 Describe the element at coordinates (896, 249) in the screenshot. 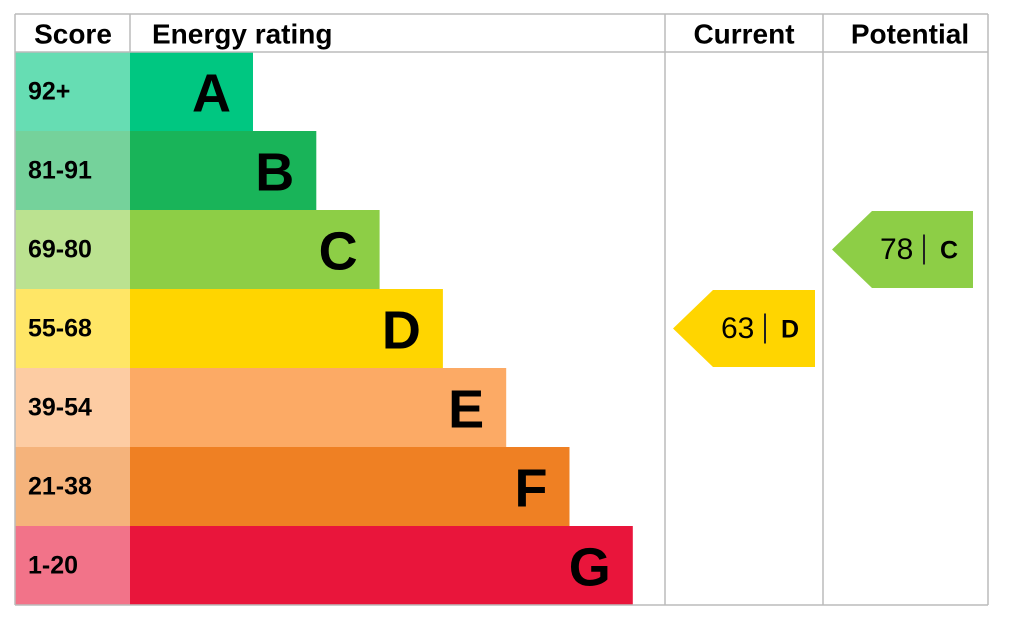

I see `potential-score: 78` at that location.